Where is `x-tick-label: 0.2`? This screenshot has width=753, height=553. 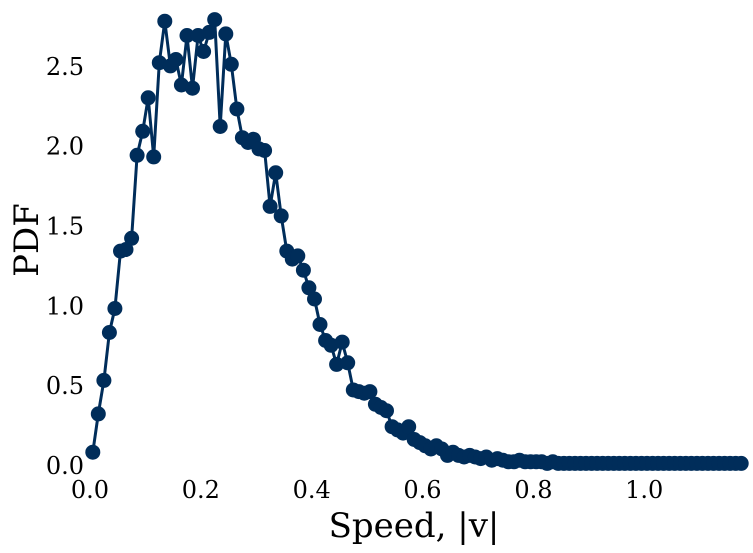
x-tick-label: 0.2 is located at coordinates (201, 490).